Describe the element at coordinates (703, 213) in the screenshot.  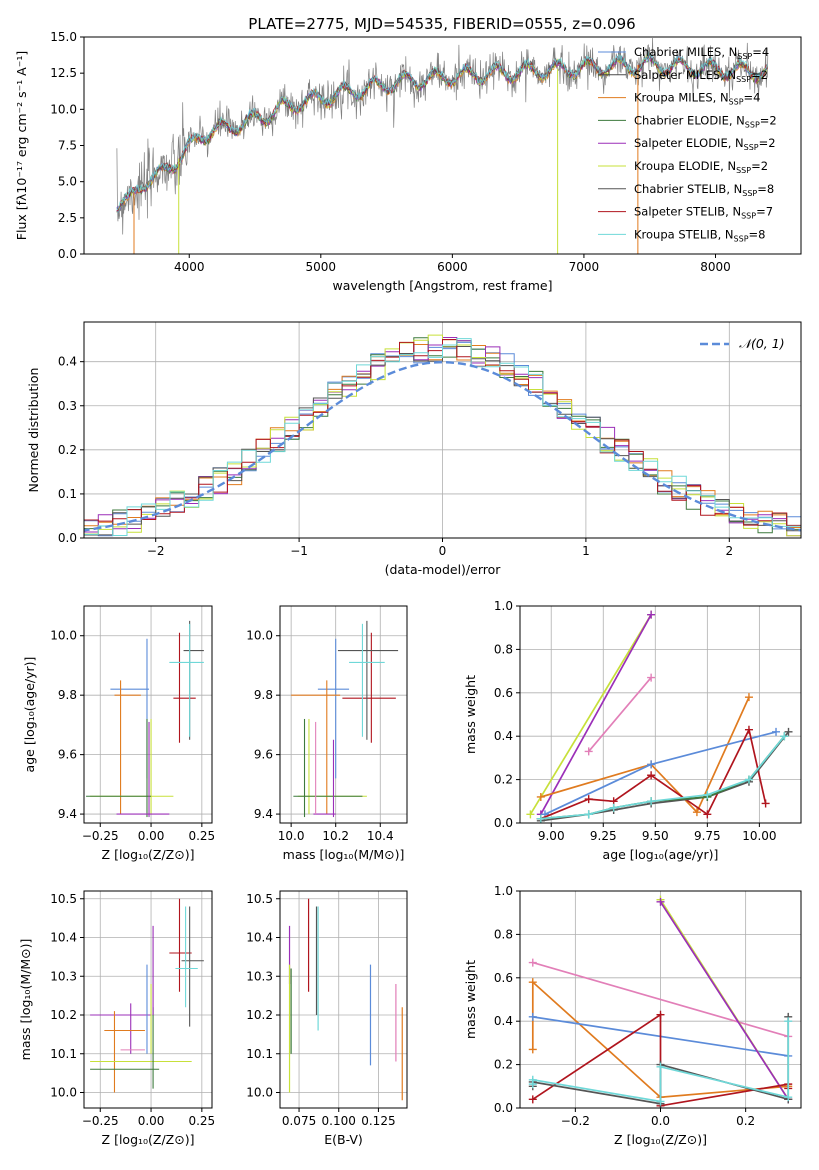
I see `legend-entry: Salpeter STELIB, NSSP=7` at that location.